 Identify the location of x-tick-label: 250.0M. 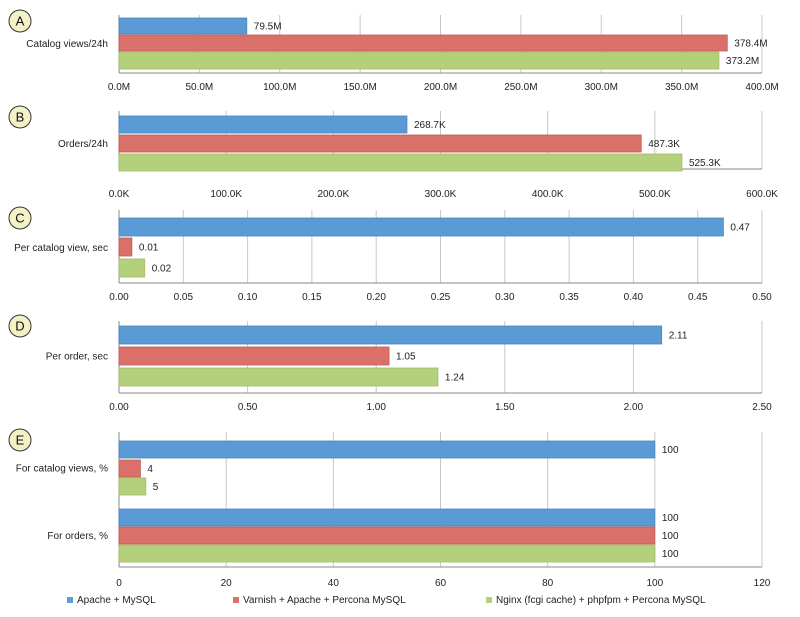
(520, 87).